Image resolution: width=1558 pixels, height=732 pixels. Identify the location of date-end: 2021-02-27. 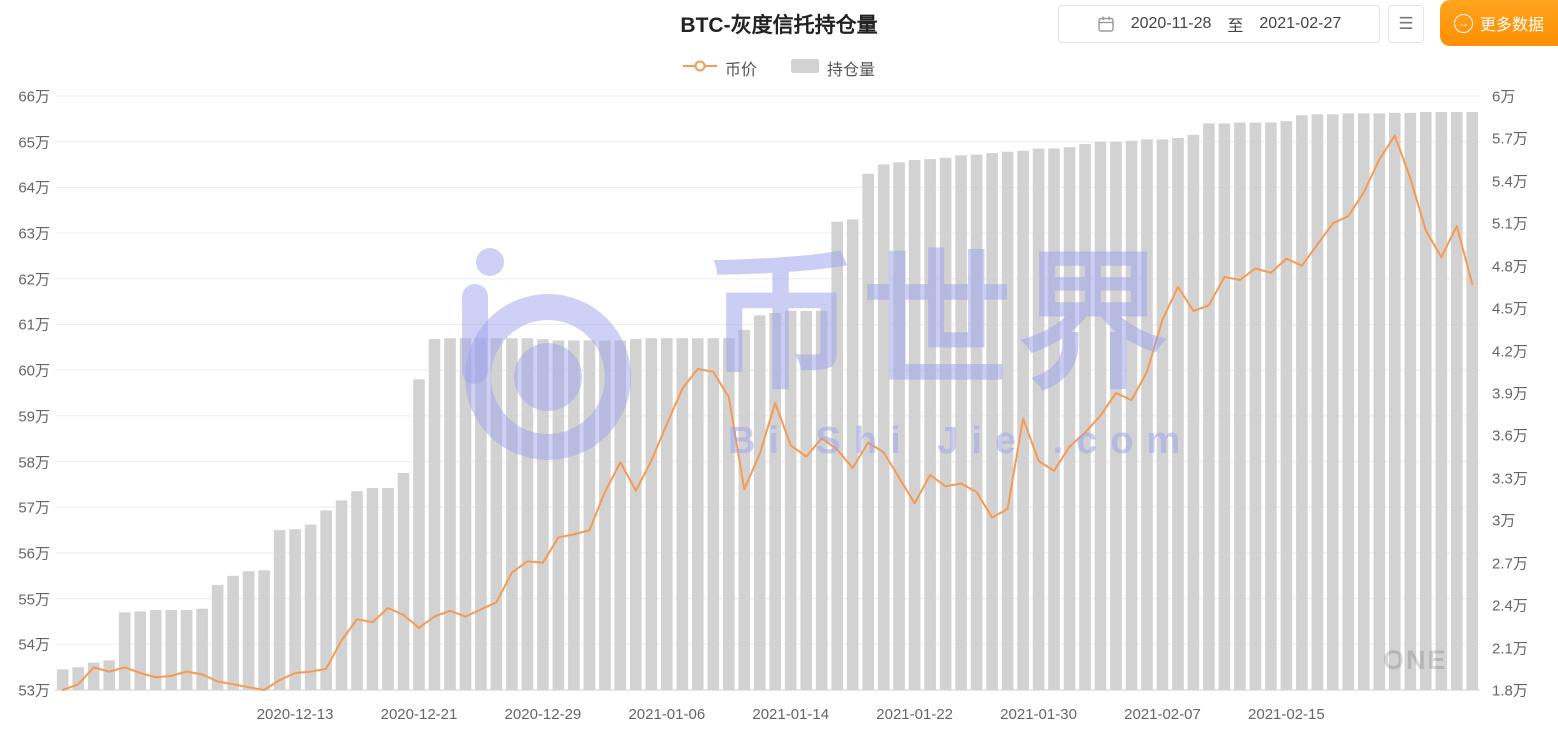
(1300, 23).